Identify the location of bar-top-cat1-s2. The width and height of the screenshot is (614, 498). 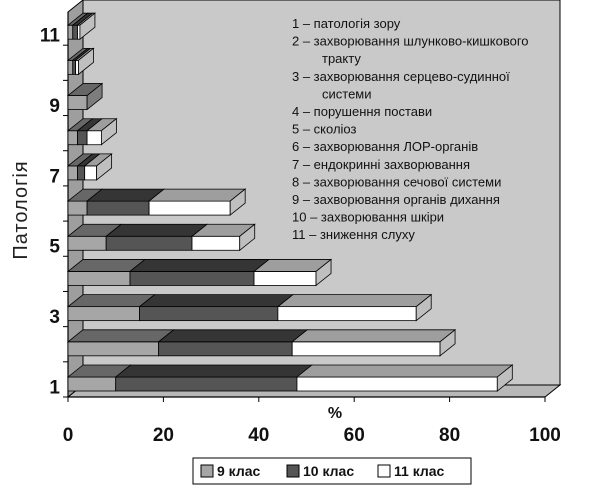
(214, 371).